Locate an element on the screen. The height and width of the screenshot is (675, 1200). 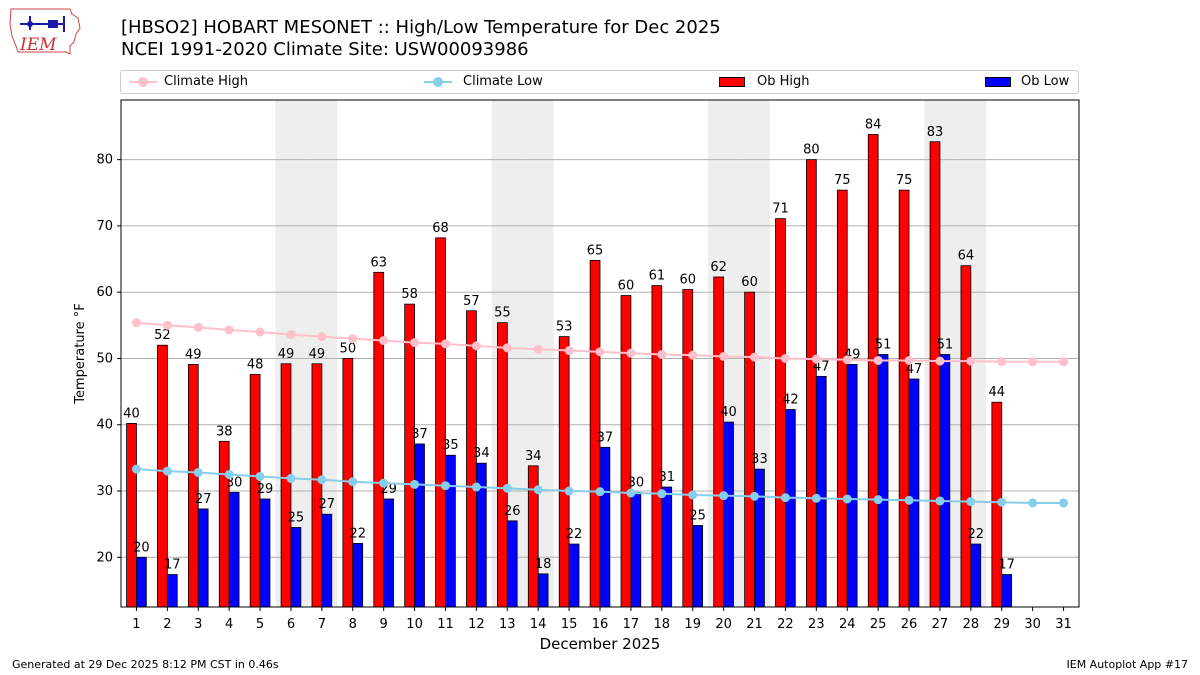
ob-high-label: 57 is located at coordinates (471, 301).